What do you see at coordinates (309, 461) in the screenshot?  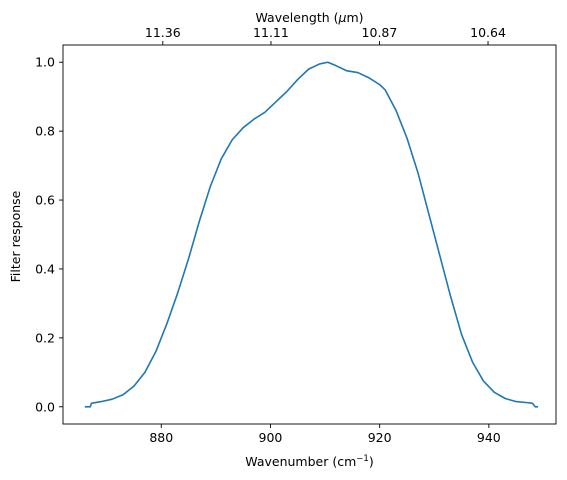 I see `x-axis-label: Wavenumber (cm−1)` at bounding box center [309, 461].